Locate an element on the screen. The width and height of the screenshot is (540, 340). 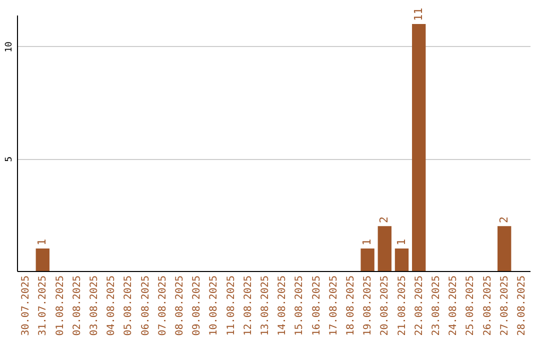
x-tick-label: 23.08.2025 is located at coordinates (436, 306).